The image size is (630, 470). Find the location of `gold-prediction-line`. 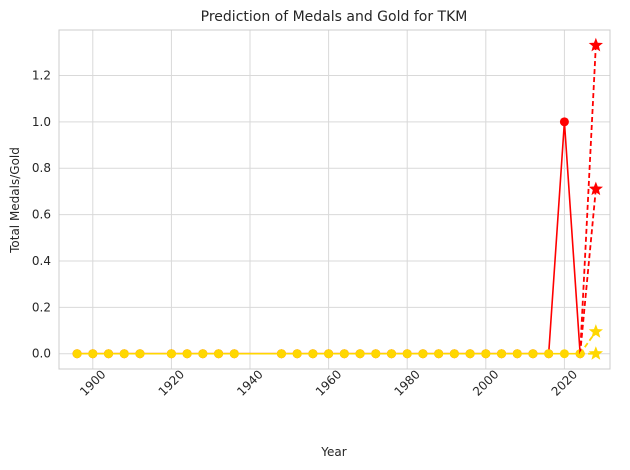

gold-prediction-line is located at coordinates (588, 343).